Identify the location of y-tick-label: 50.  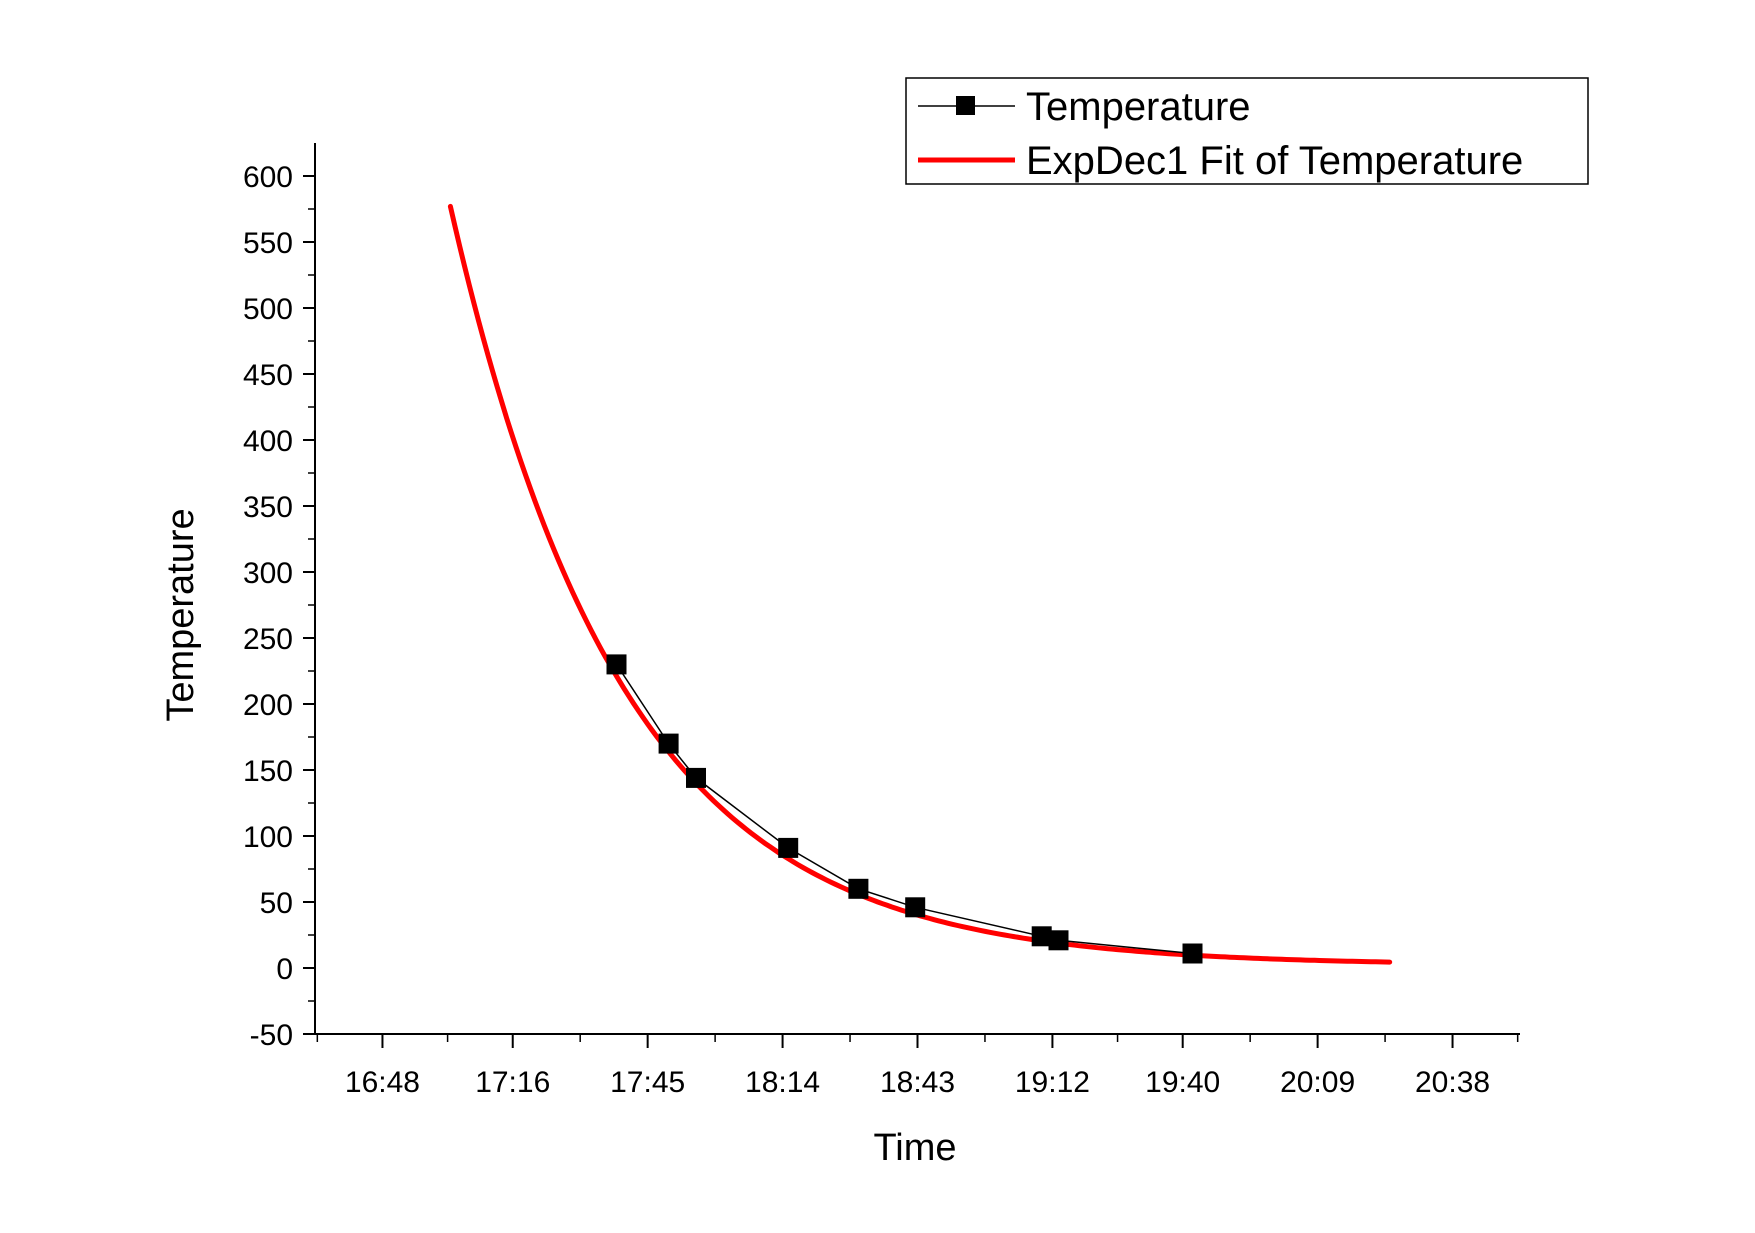
(276, 903).